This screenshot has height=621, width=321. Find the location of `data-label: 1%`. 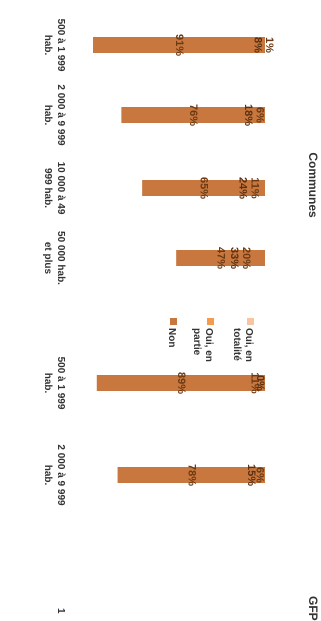

data-label: 1% is located at coordinates (269, 45).